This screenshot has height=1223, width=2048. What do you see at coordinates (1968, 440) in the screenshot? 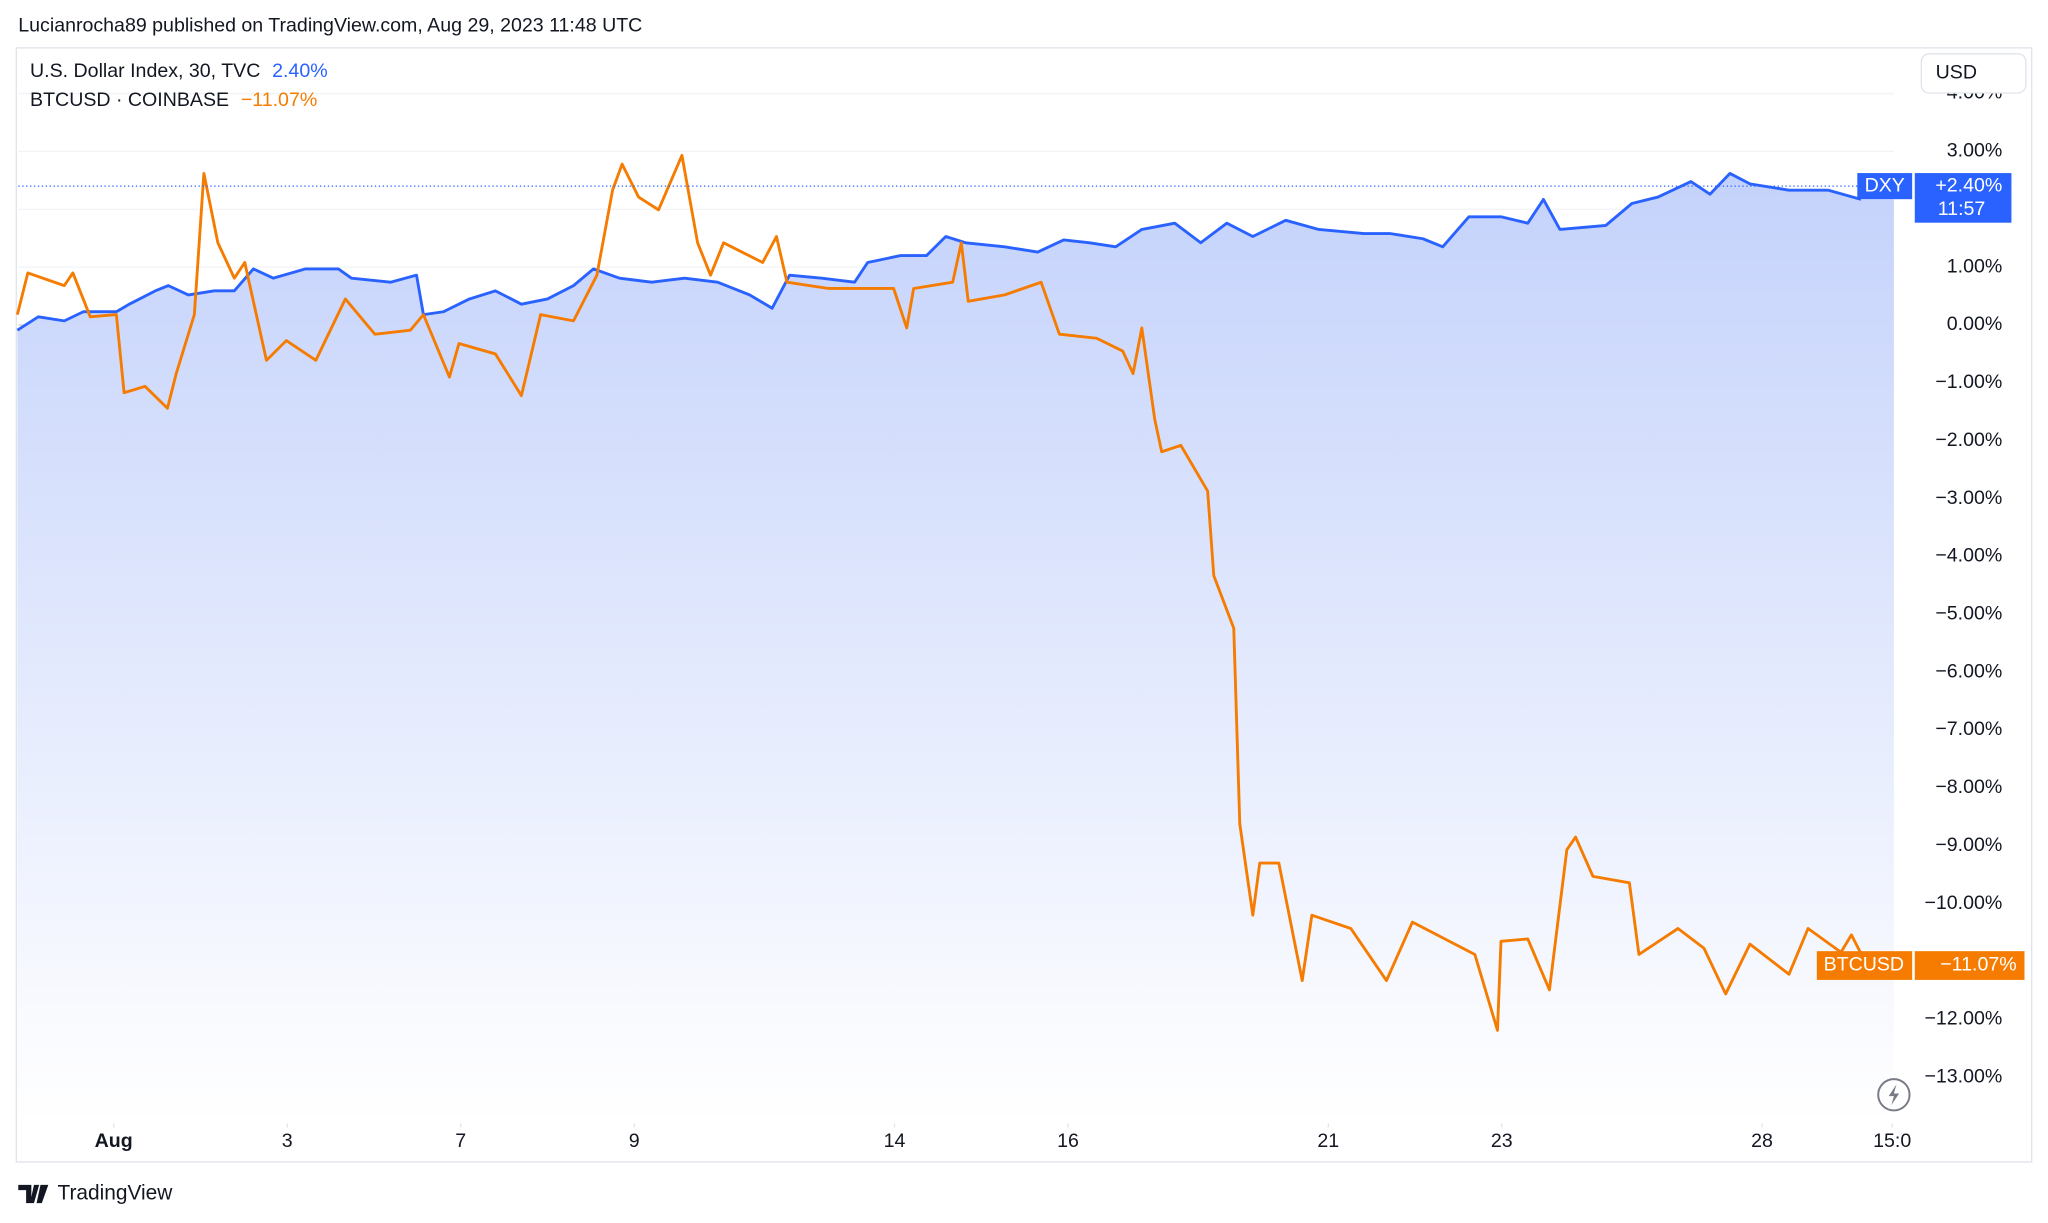
I see `y-tick-label: −2.00%` at bounding box center [1968, 440].